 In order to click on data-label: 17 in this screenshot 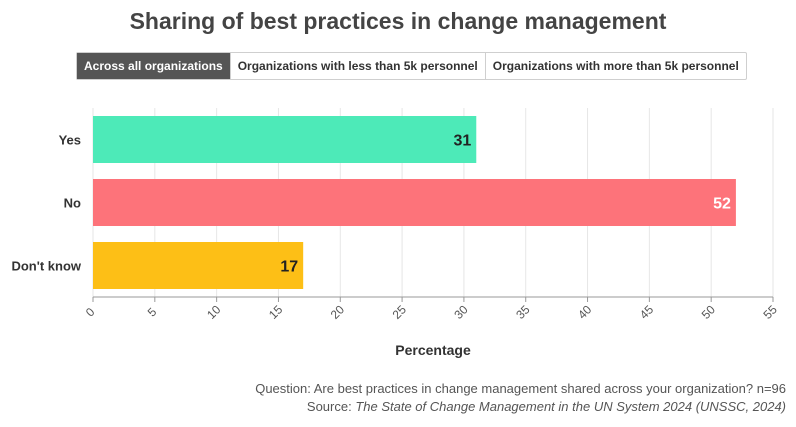, I will do `click(289, 267)`.